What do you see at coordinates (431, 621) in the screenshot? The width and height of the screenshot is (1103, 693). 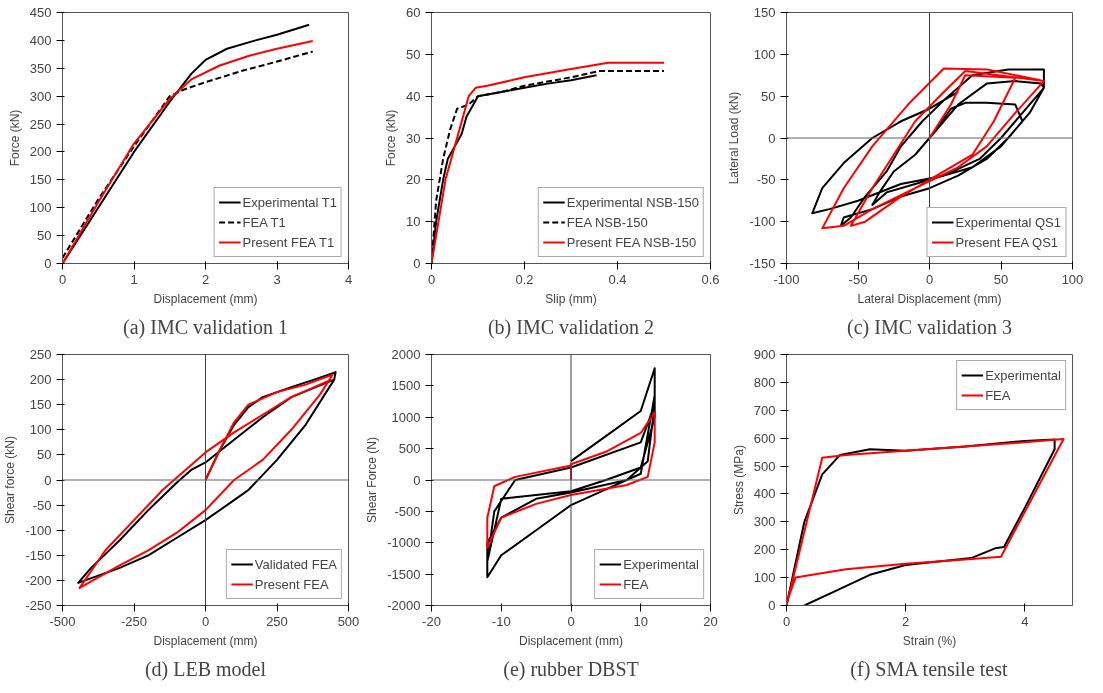 I see `x-tick-label: -20` at bounding box center [431, 621].